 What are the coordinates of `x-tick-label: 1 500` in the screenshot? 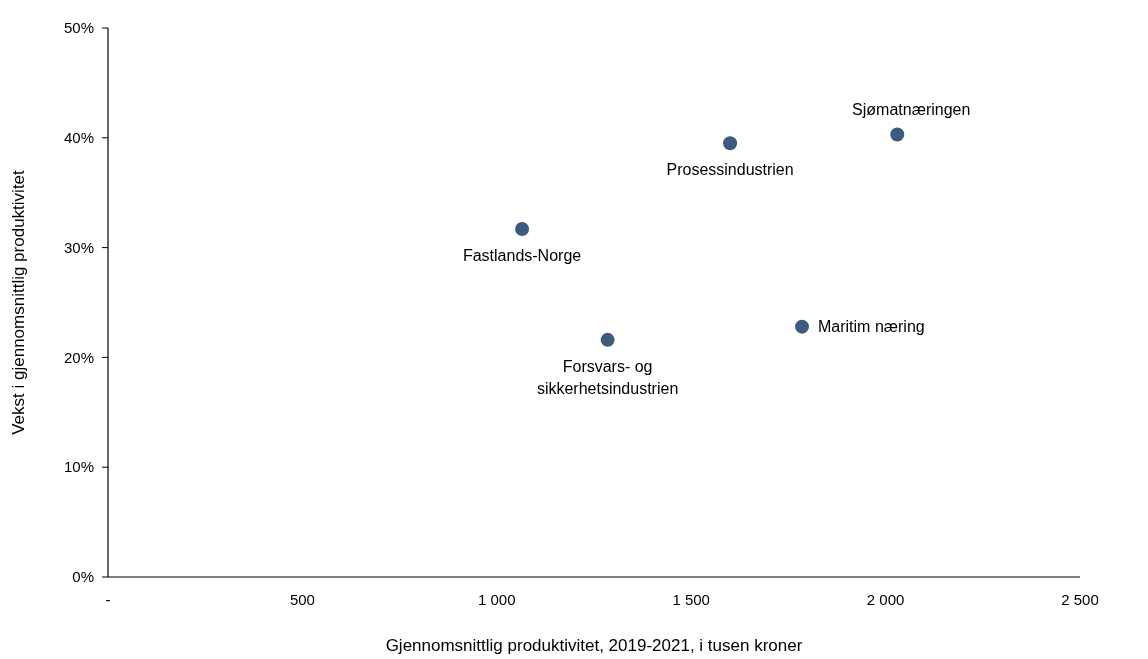 It's located at (691, 599).